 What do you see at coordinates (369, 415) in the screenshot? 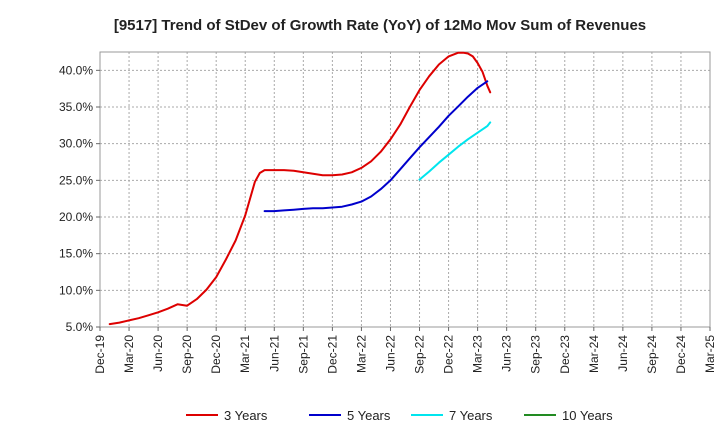
I see `legend-label: 5 Years` at bounding box center [369, 415].